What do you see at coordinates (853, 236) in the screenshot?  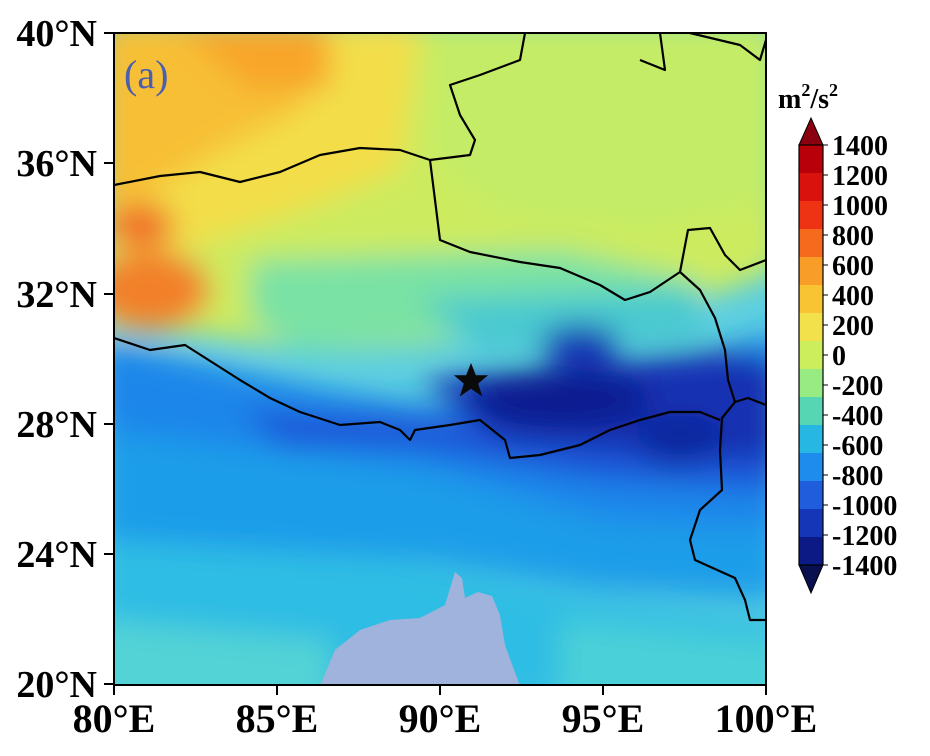 I see `colorbar-label: 800` at bounding box center [853, 236].